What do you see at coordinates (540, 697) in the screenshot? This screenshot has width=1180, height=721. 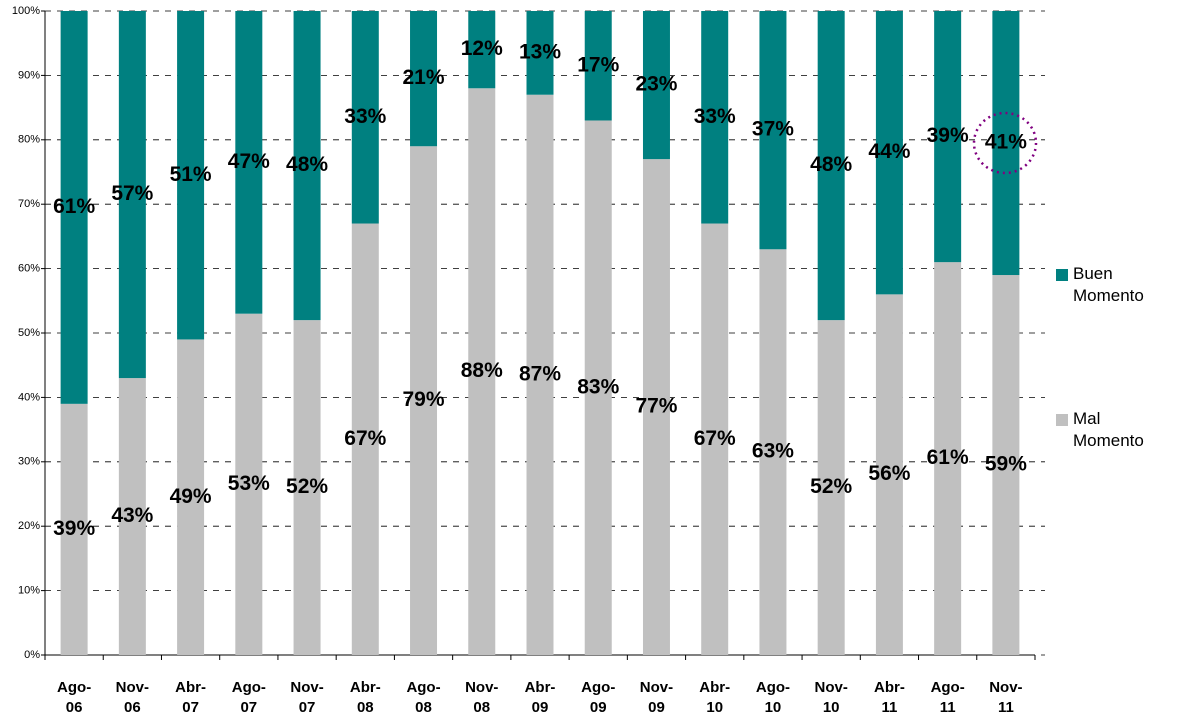 I see `x-tick-label: Abr-09` at bounding box center [540, 697].